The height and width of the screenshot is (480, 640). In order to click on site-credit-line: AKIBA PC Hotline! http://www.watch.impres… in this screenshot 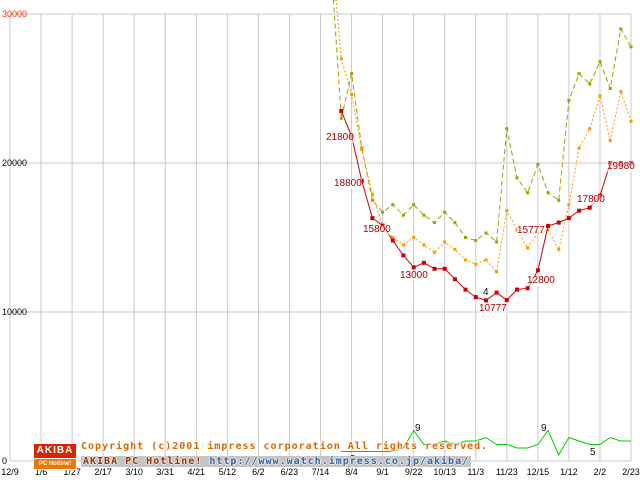, I will do `click(276, 461)`.